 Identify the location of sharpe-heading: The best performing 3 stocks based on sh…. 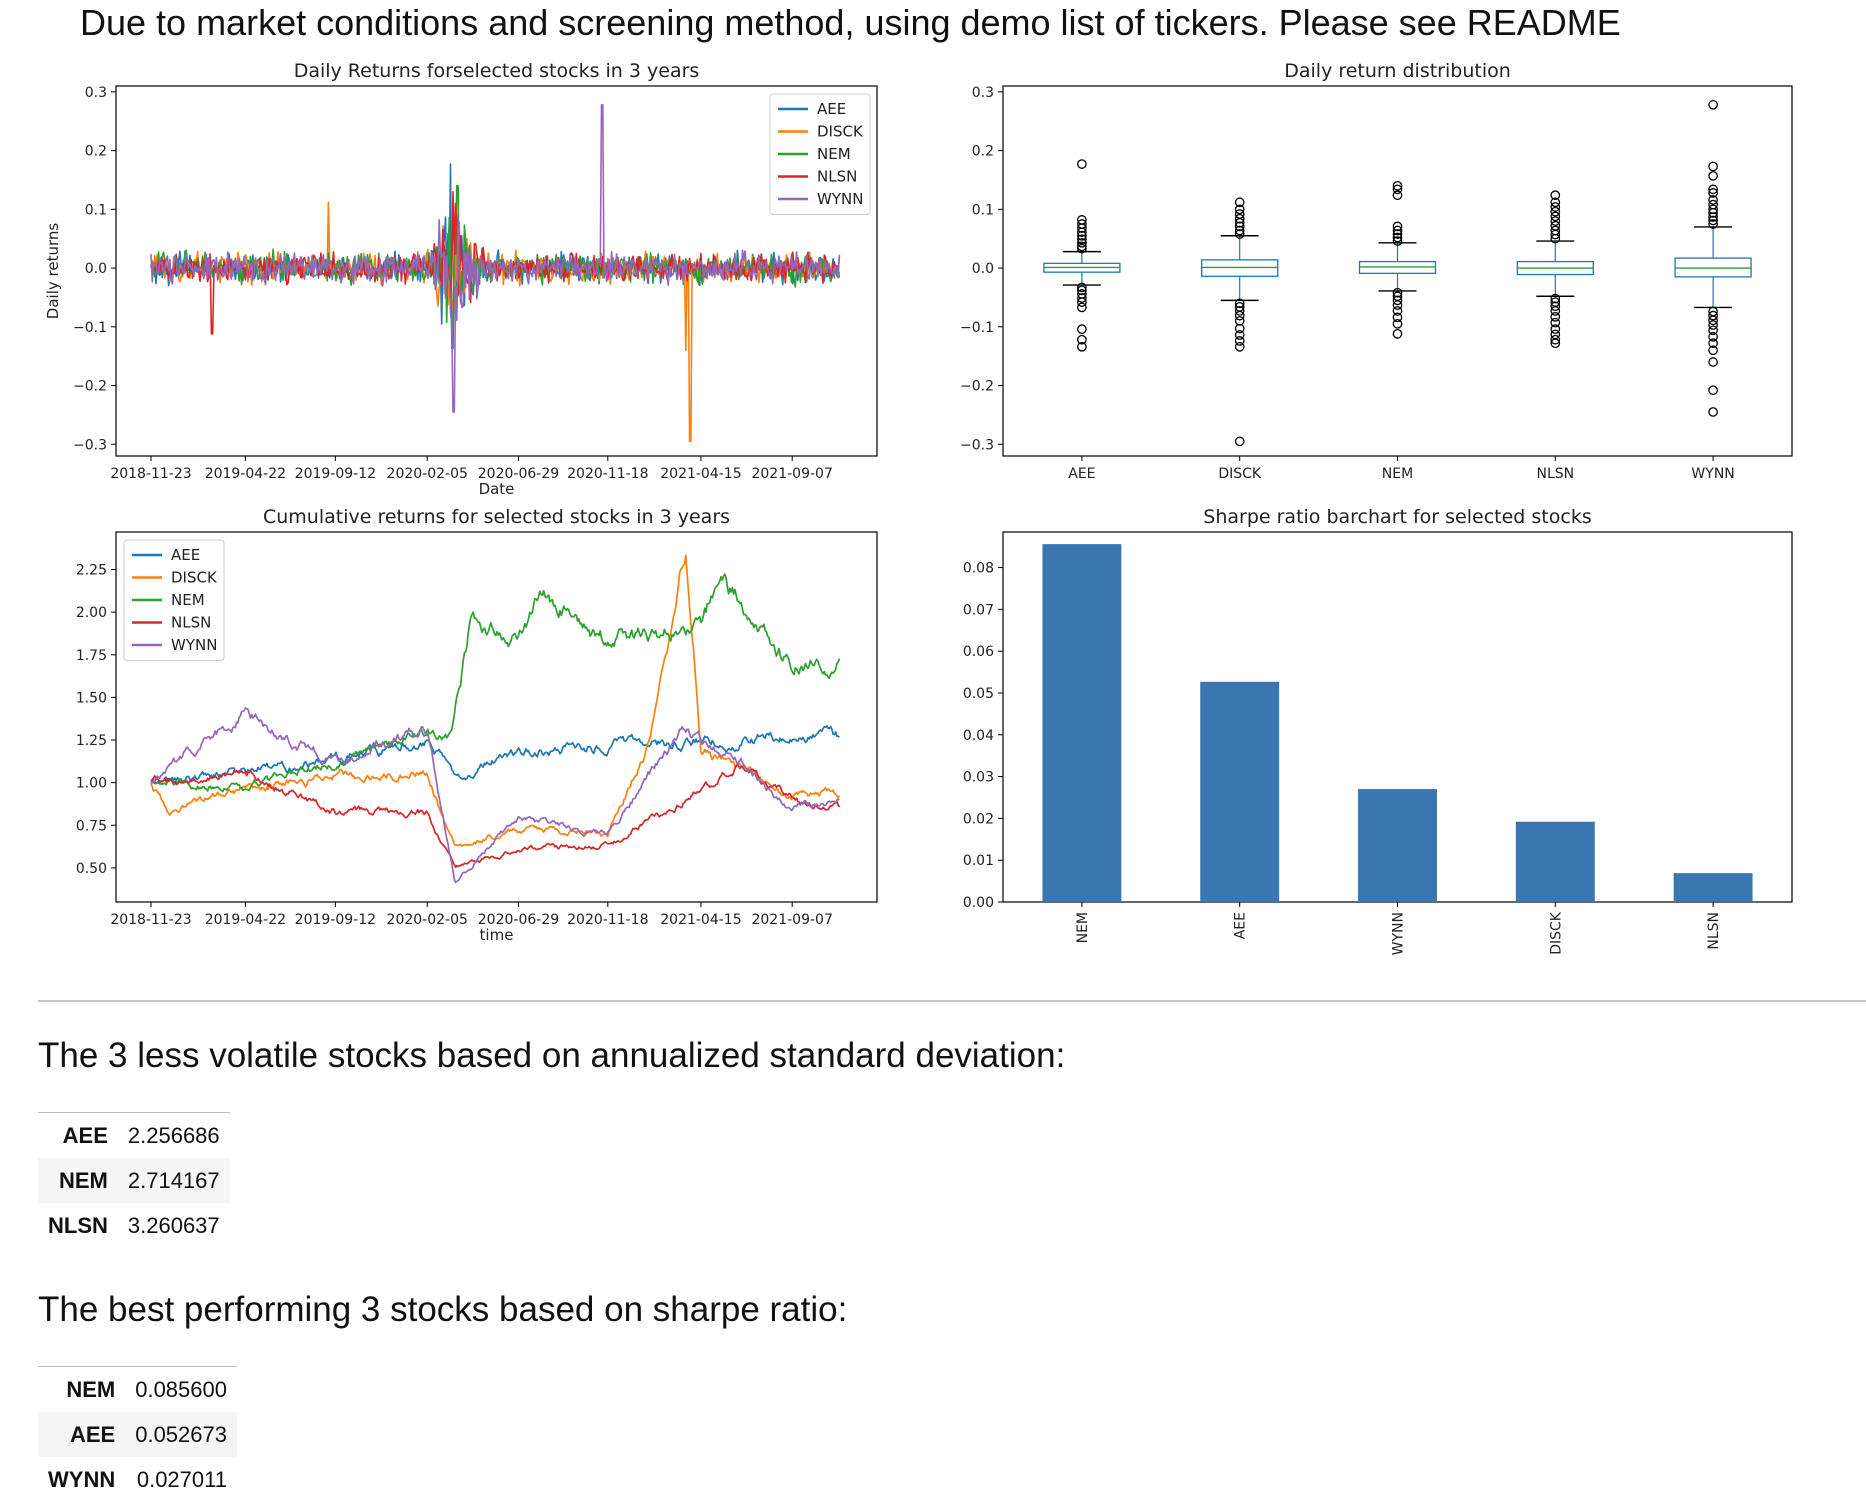
(443, 1309).